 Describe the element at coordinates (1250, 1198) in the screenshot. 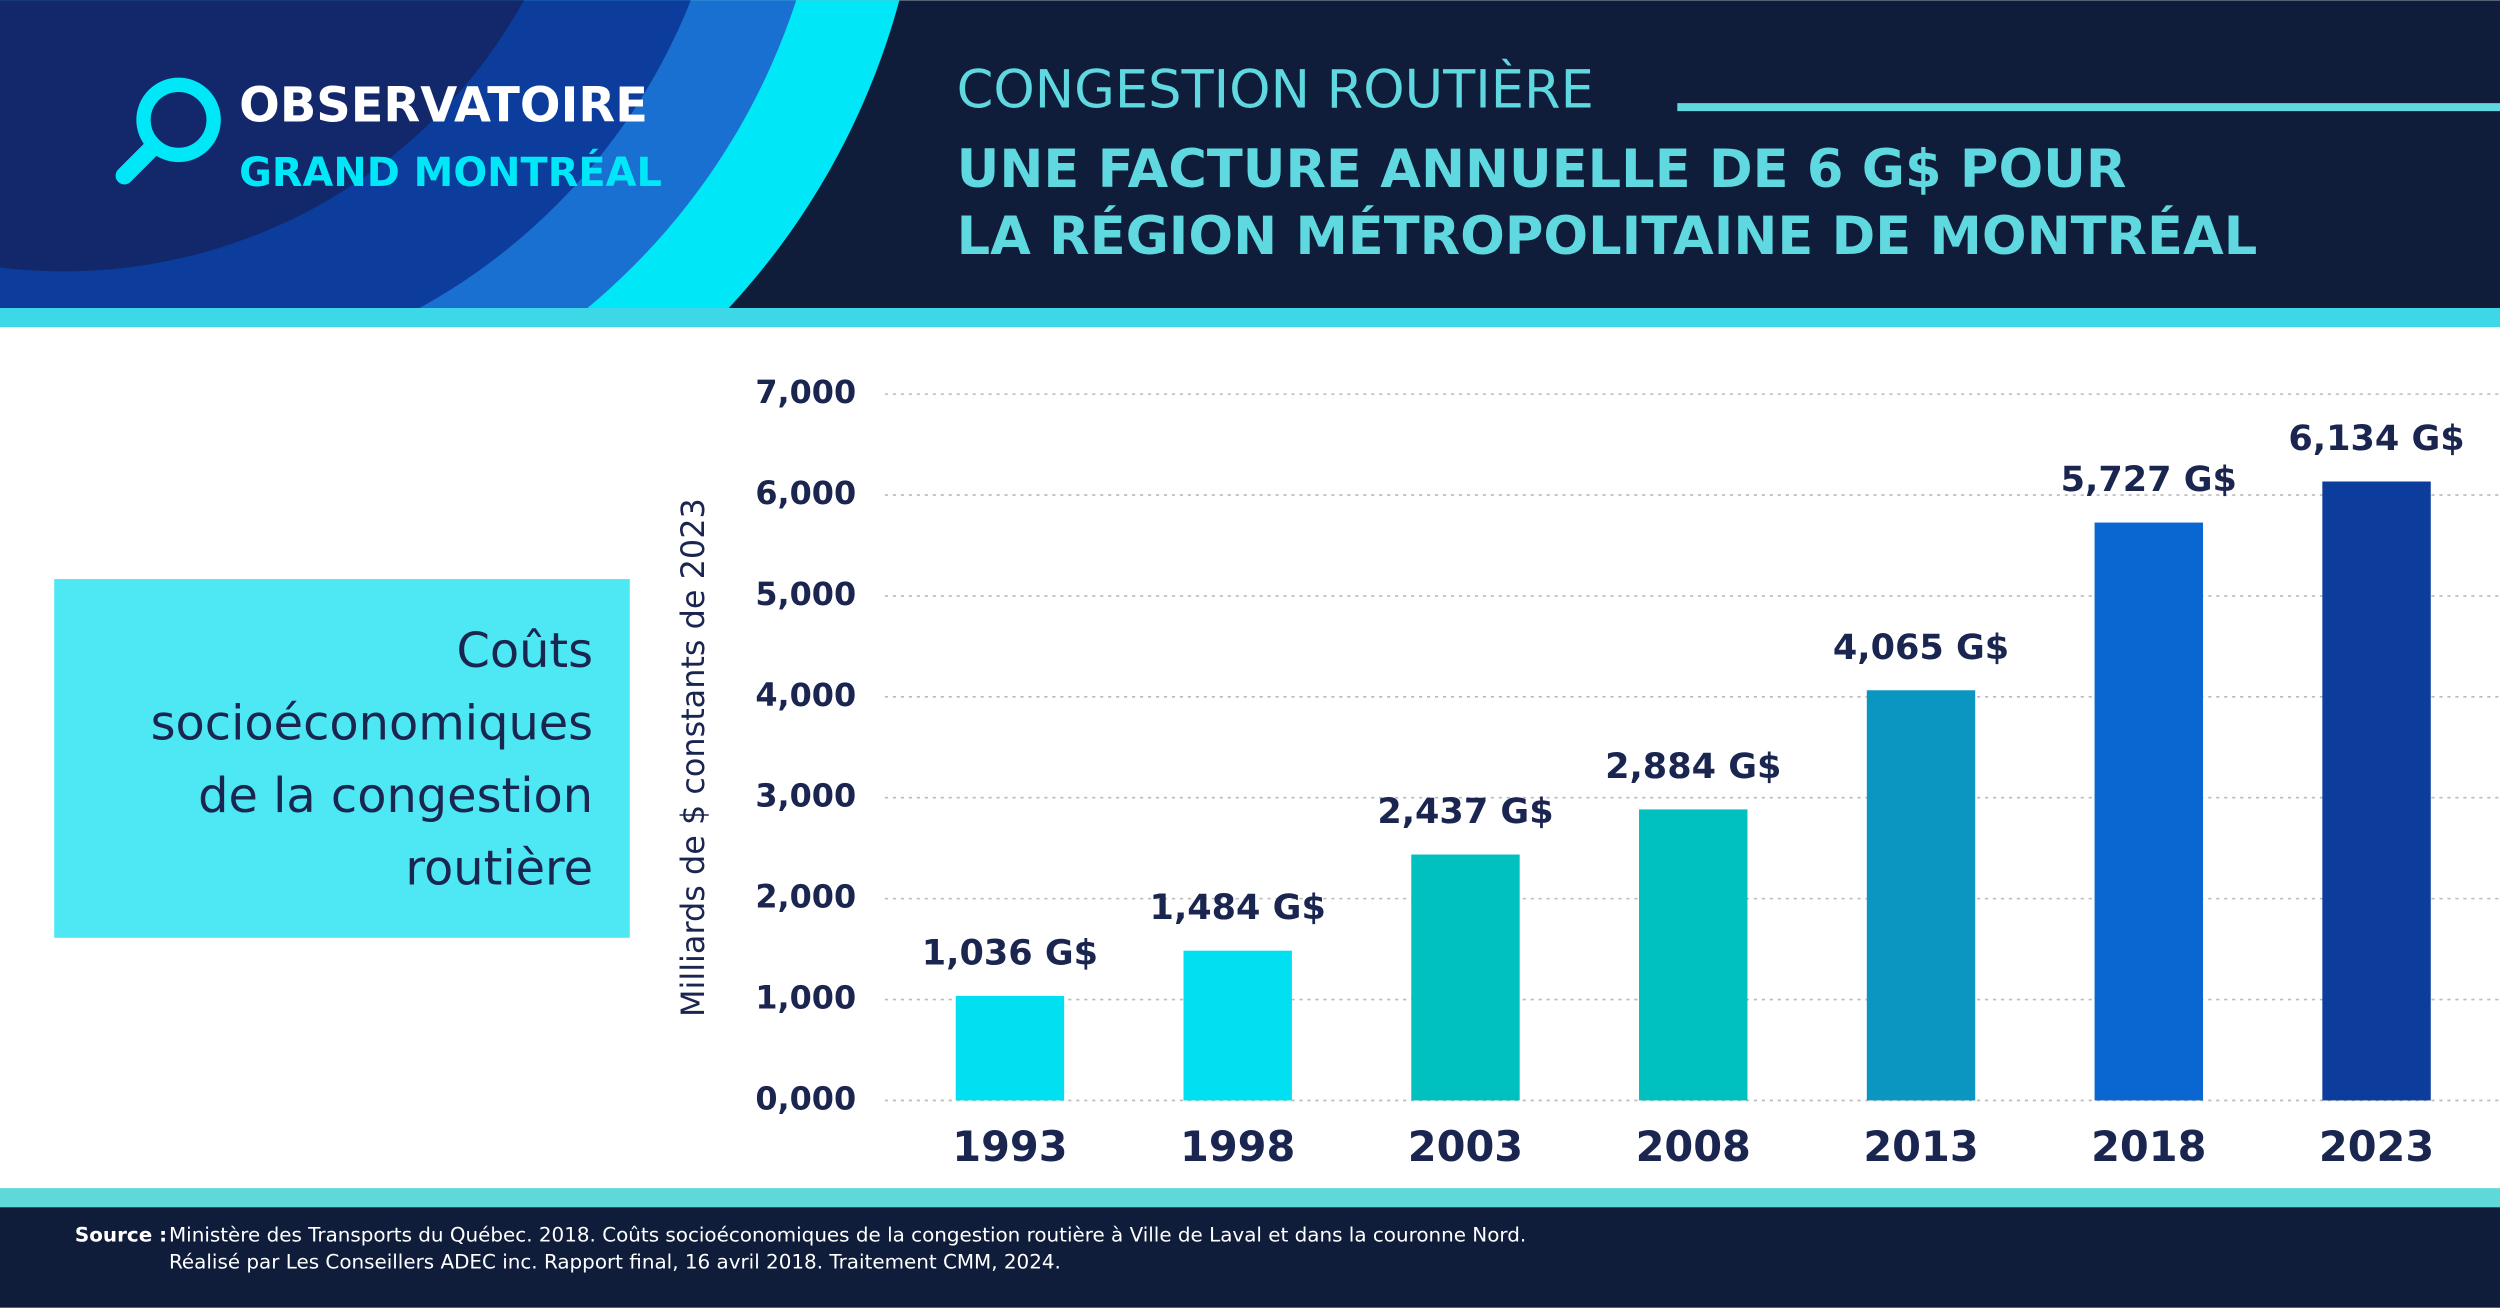

I see `footer-strip` at that location.